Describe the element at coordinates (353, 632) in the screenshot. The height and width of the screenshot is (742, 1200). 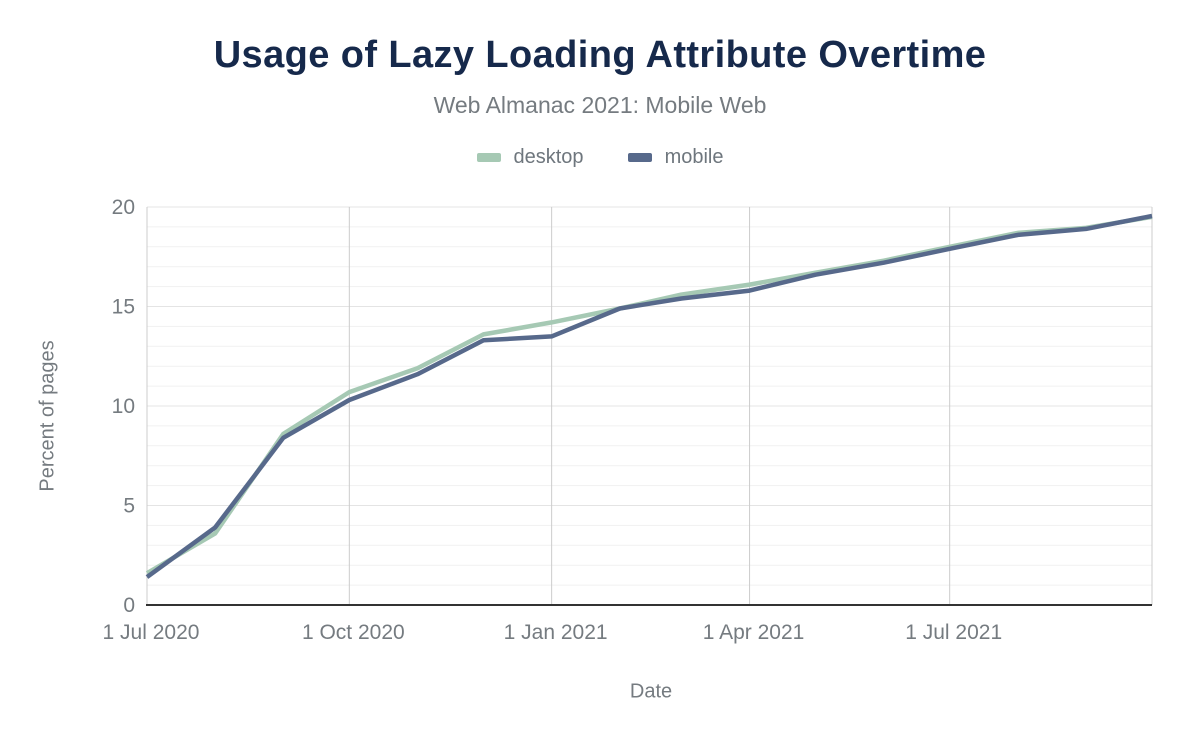
I see `x-tick-label: 1 Oct 2020` at that location.